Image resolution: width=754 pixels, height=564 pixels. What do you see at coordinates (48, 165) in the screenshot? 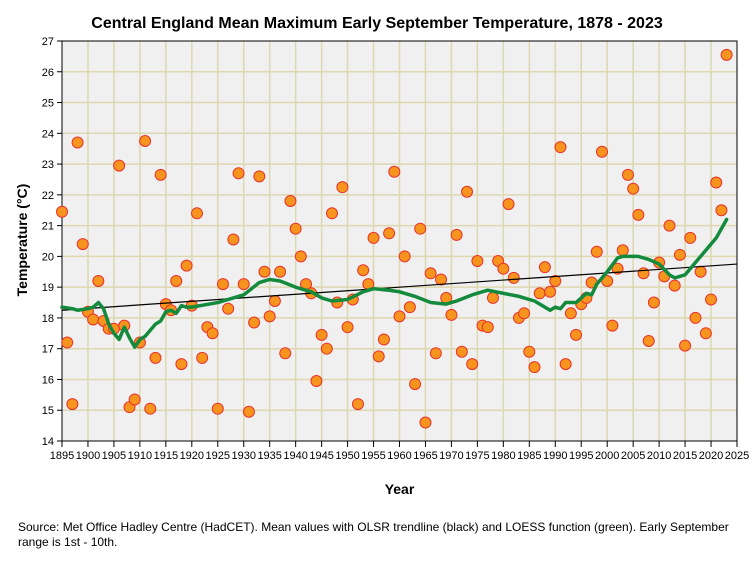
I see `y-tick-label: 23` at bounding box center [48, 165].